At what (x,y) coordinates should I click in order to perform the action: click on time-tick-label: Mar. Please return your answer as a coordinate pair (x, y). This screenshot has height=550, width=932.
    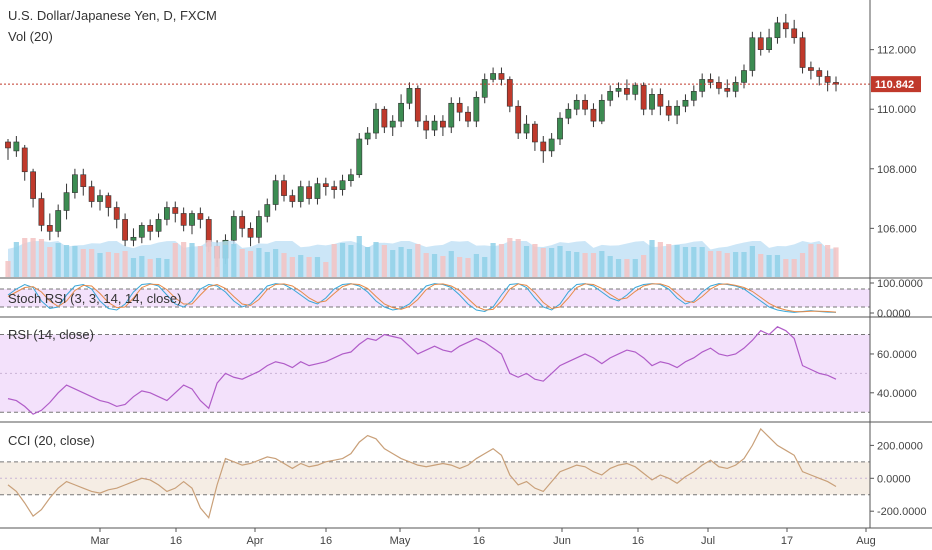
    Looking at the image, I should click on (100, 541).